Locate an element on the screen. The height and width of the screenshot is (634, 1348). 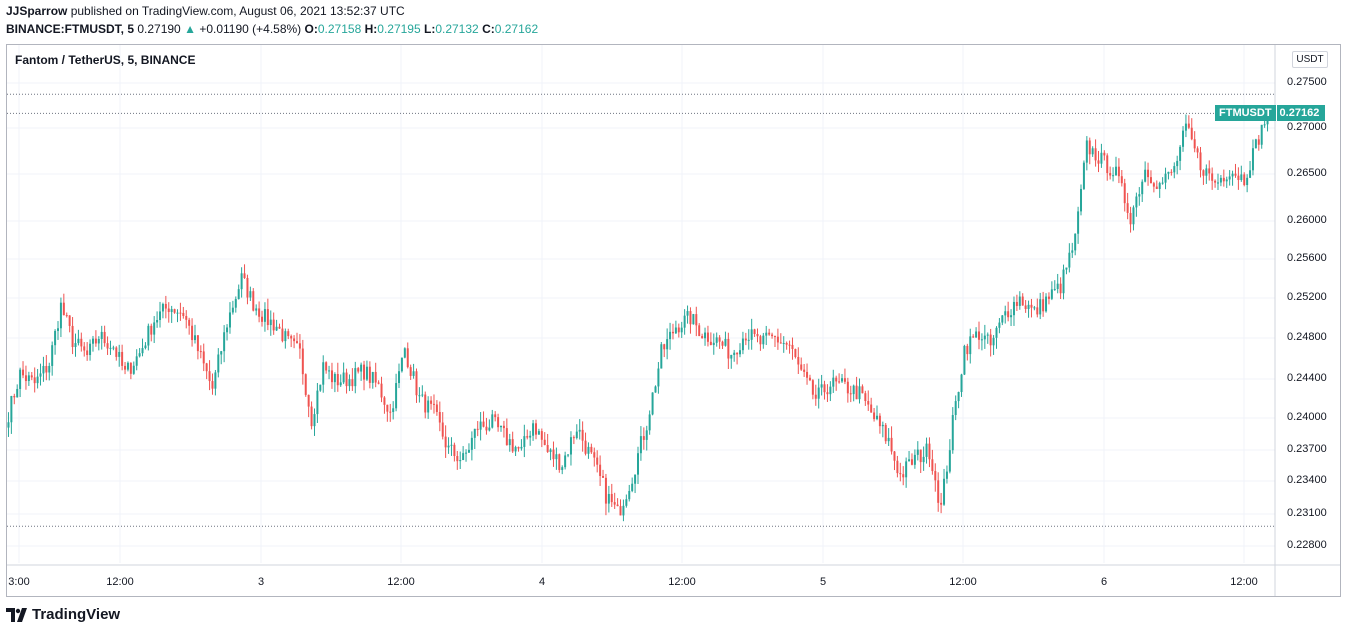
price-tag-value: 0.27162 is located at coordinates (1300, 113).